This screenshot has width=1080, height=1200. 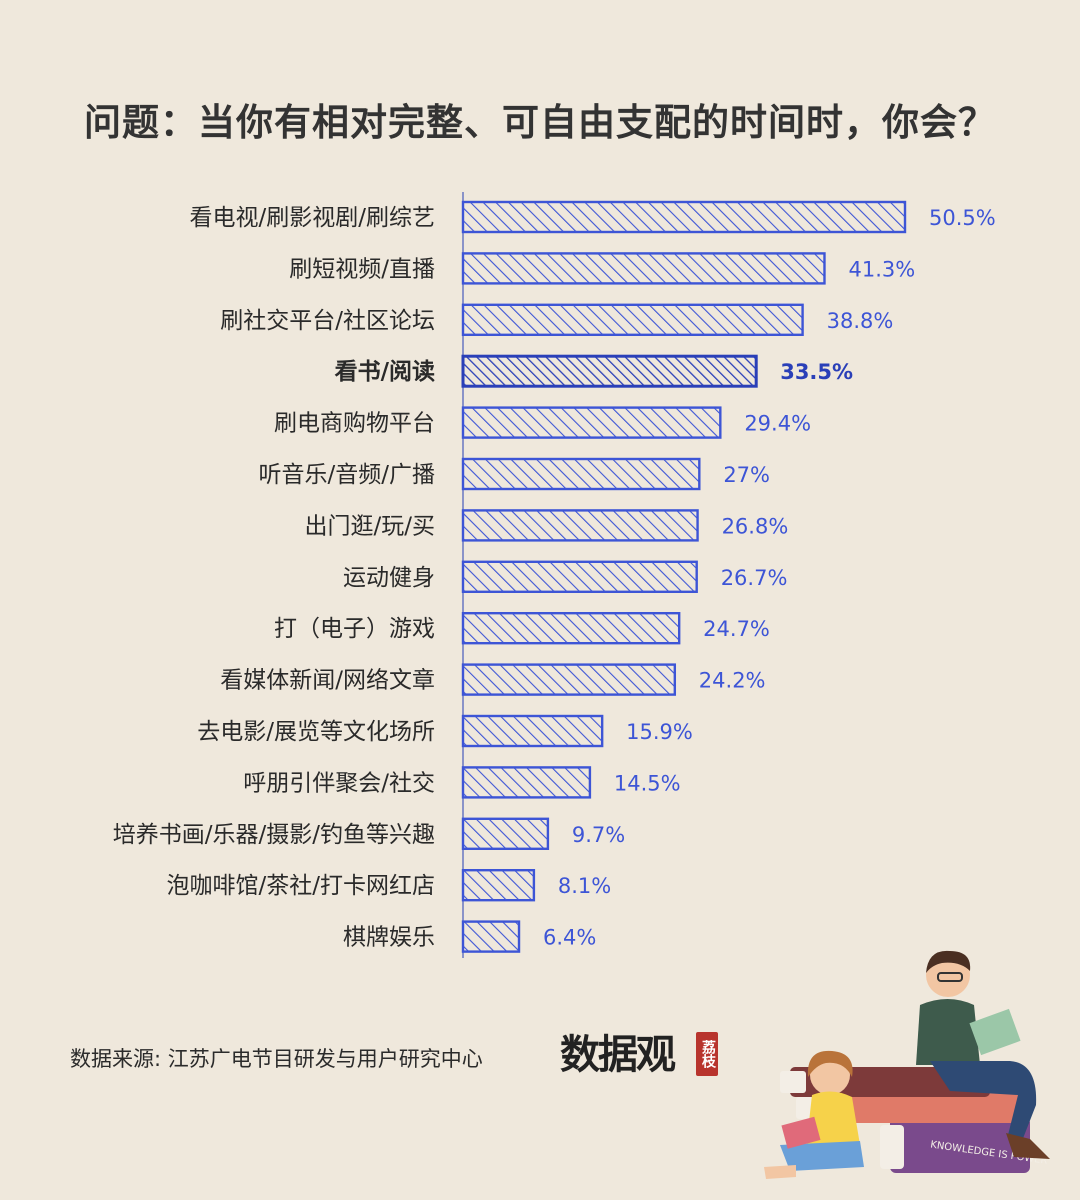 What do you see at coordinates (618, 1054) in the screenshot?
I see `brand-logo: 数据观` at bounding box center [618, 1054].